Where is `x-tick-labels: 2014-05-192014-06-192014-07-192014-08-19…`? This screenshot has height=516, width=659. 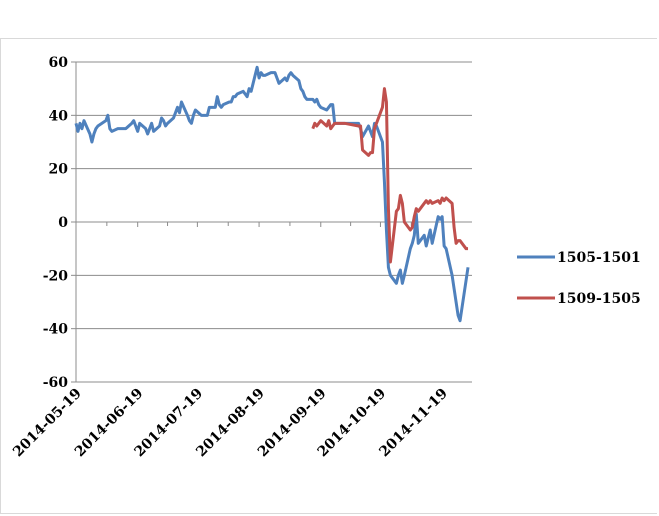
x-tick-labels: 2014-05-192014-06-192014-07-192014-08-19… is located at coordinates (230, 423).